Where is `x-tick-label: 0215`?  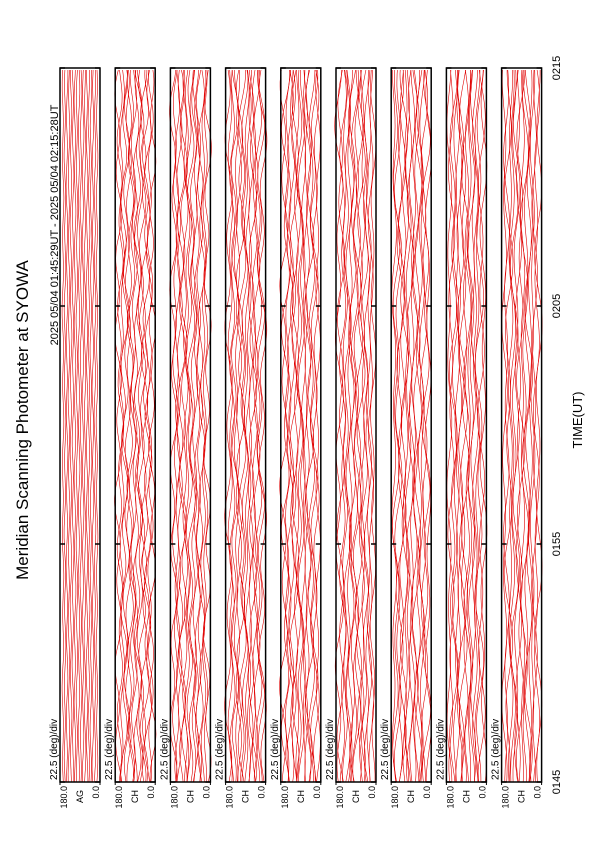 x-tick-label: 0215 is located at coordinates (557, 68).